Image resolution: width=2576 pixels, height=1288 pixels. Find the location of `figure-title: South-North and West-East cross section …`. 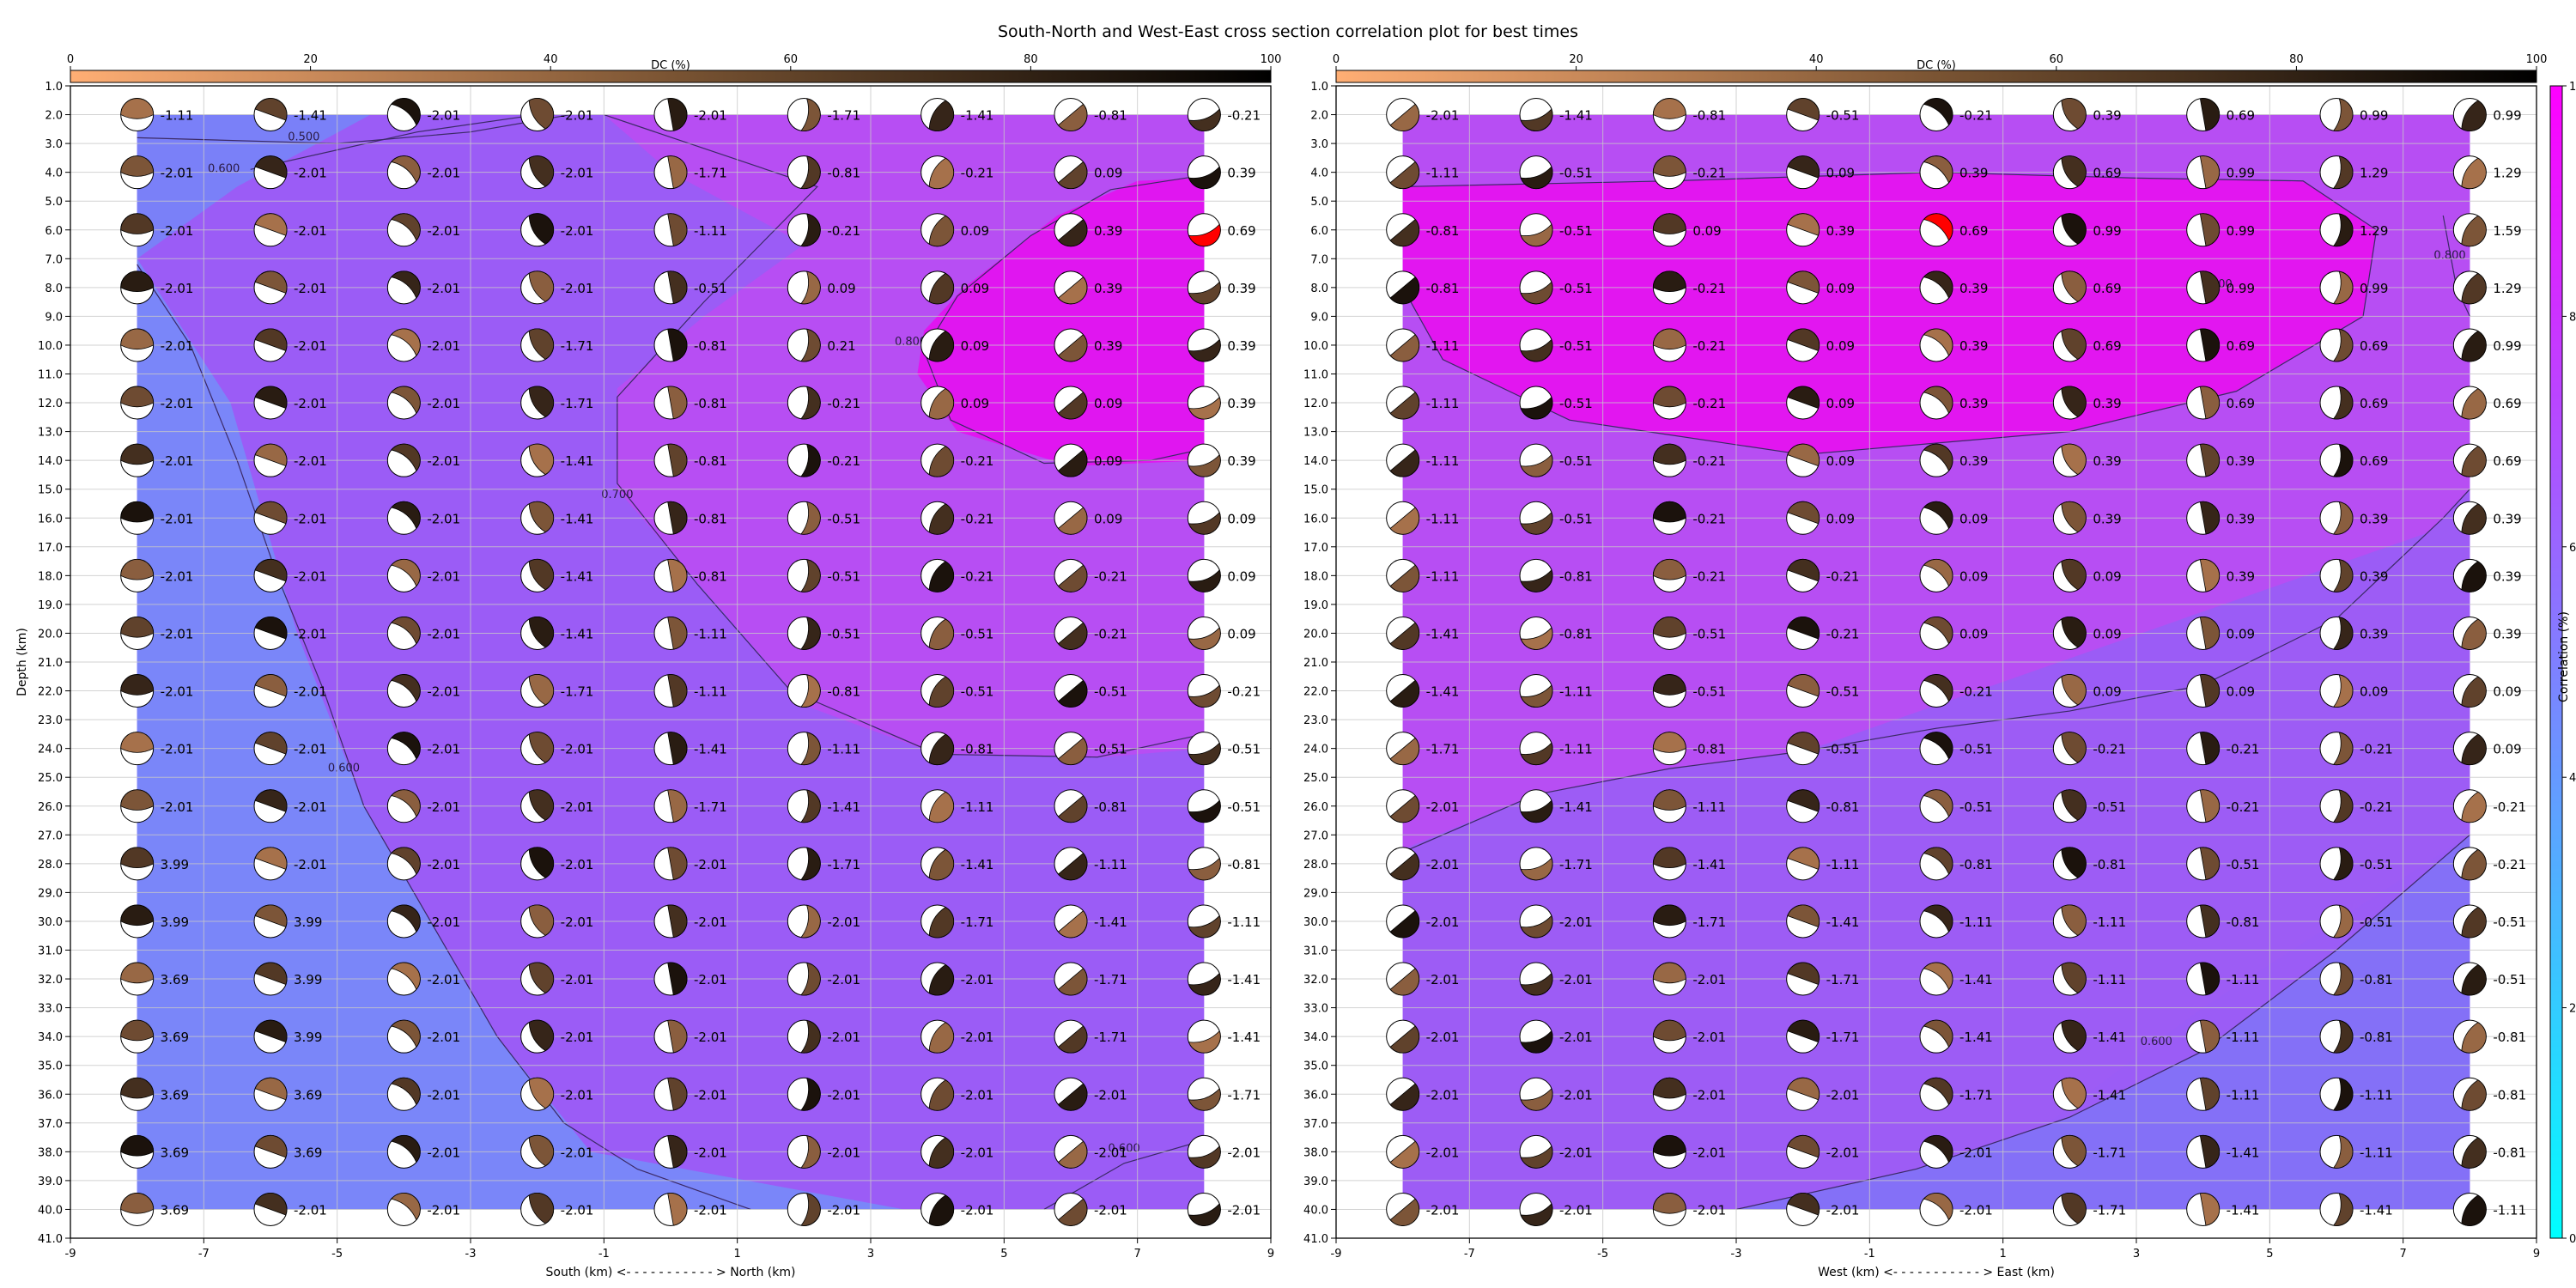

figure-title: South-North and West-East cross section … is located at coordinates (1288, 32).